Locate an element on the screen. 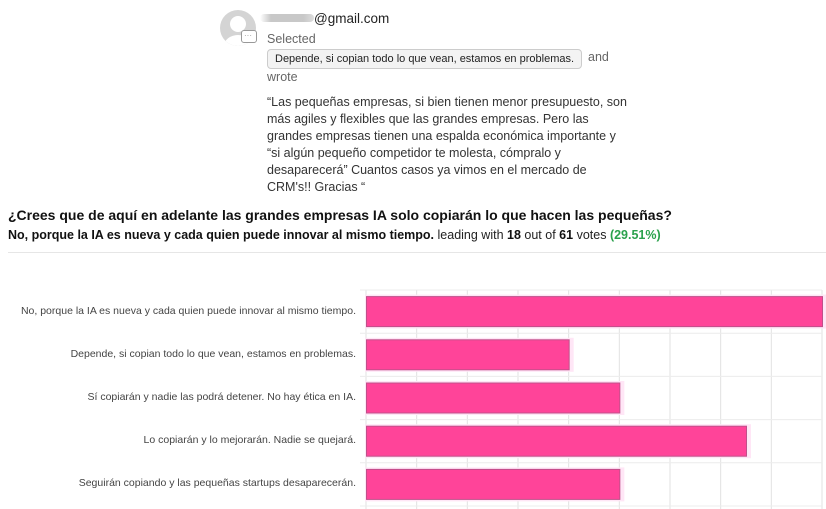 The height and width of the screenshot is (509, 826). redacted-email is located at coordinates (287, 18).